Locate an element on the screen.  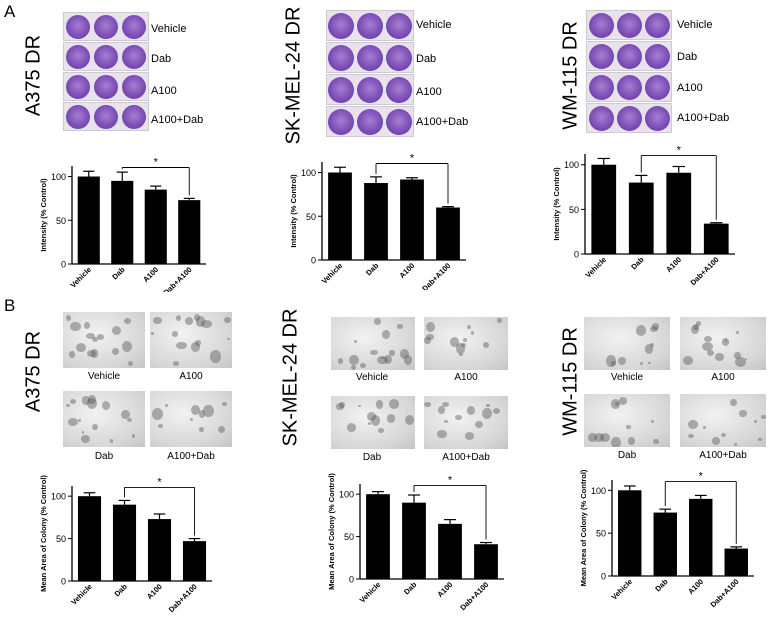
micro-label-dab: Dab is located at coordinates (104, 456).